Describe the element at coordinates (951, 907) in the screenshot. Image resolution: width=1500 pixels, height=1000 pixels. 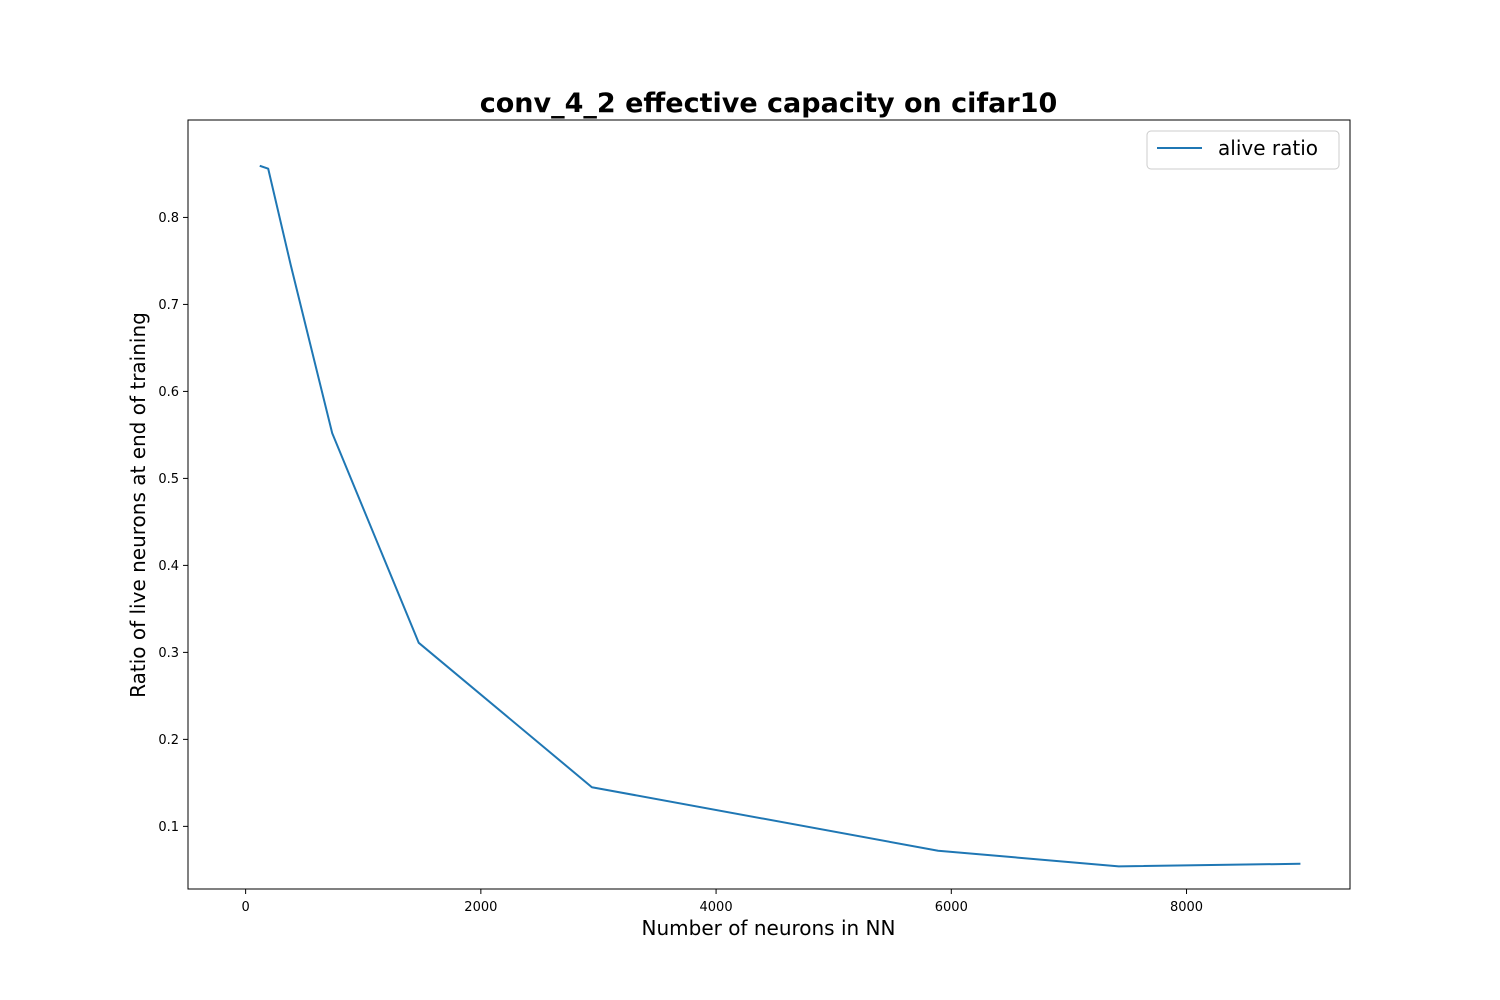
I see `x-tick-label: 6000` at that location.